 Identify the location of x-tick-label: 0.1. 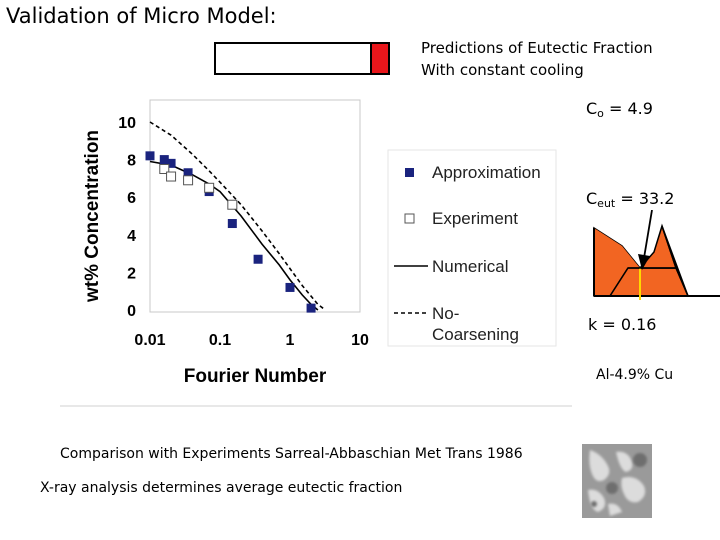
(220, 340).